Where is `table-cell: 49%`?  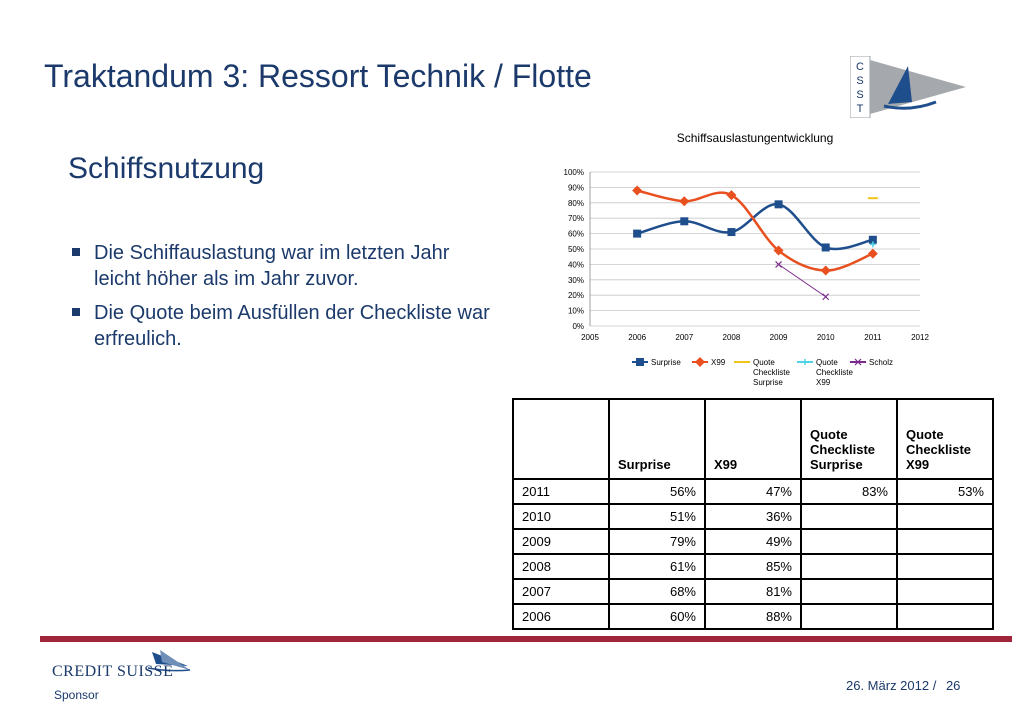
table-cell: 49% is located at coordinates (753, 541).